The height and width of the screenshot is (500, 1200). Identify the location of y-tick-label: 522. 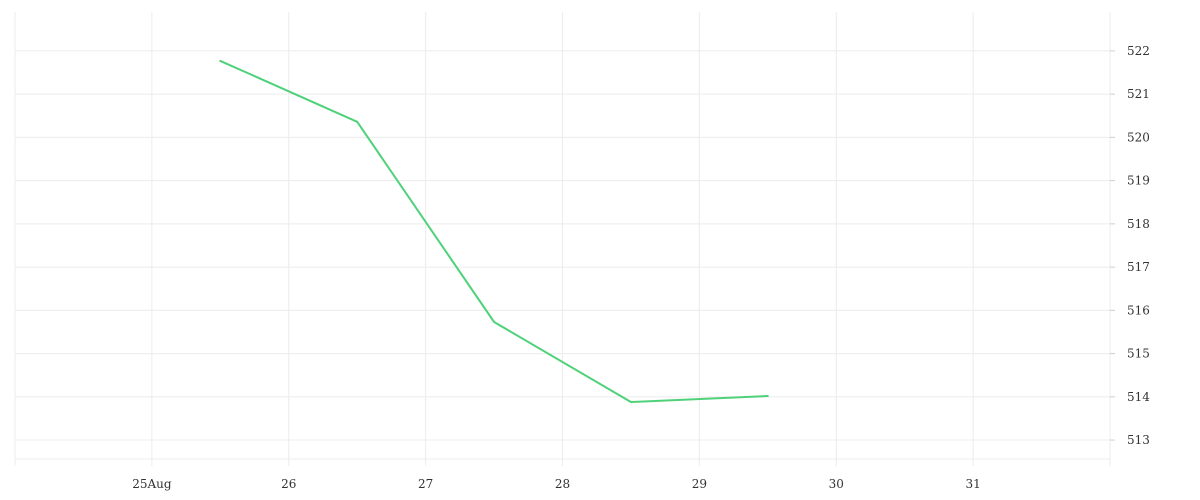
(1138, 51).